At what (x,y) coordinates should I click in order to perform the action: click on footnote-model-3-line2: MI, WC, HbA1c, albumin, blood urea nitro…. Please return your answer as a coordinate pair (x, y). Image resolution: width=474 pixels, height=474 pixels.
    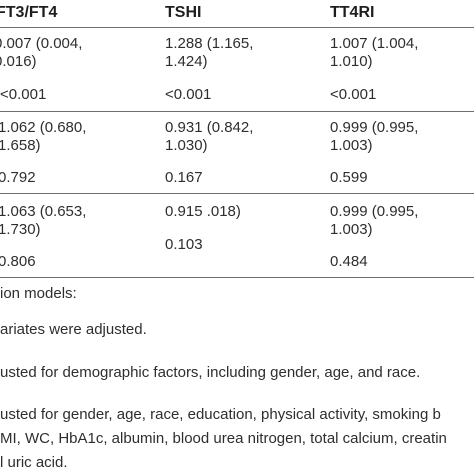
    Looking at the image, I should click on (223, 438).